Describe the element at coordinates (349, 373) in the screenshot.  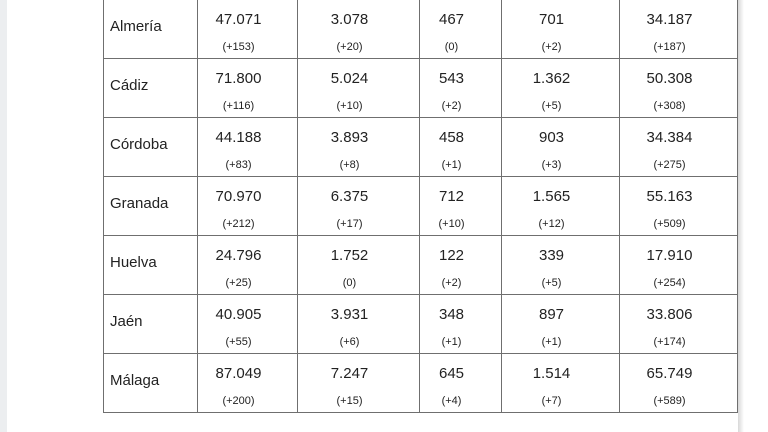
I see `cell-value: 7.247` at that location.